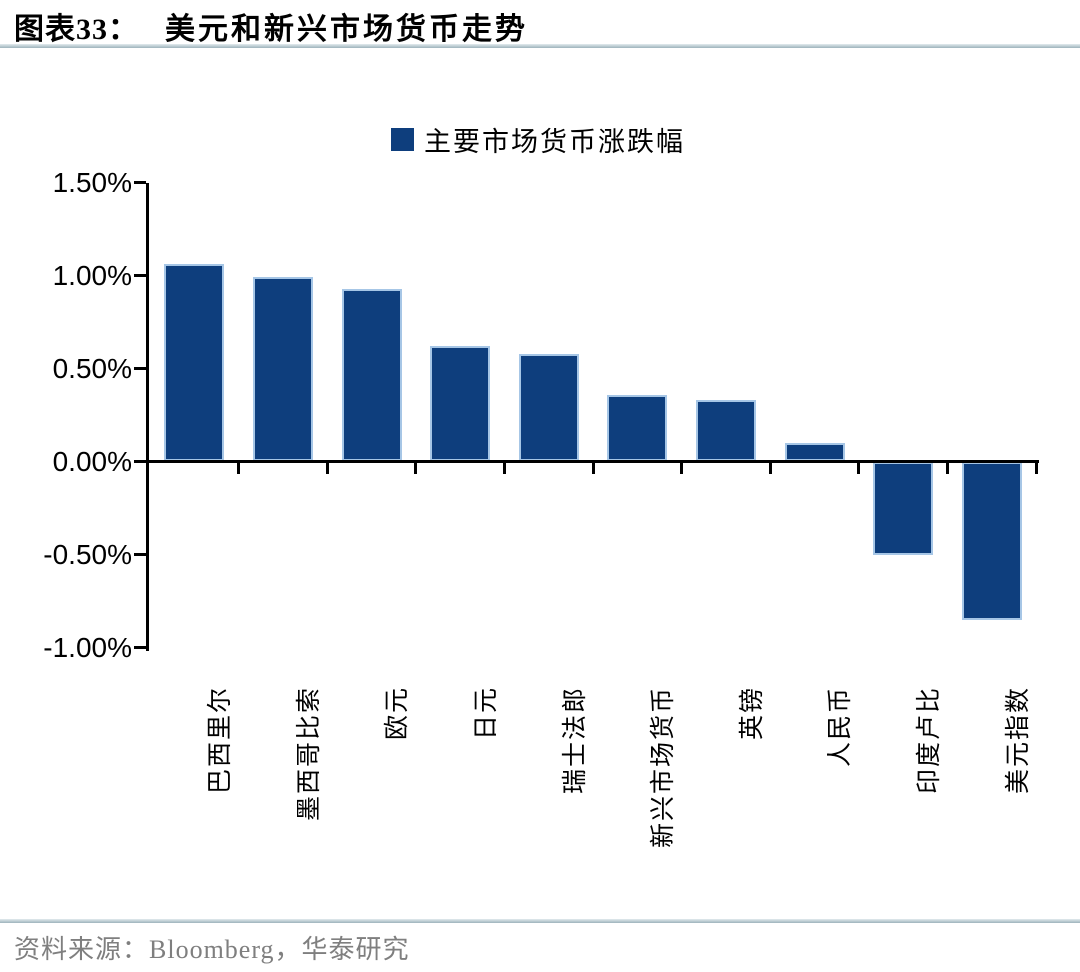  What do you see at coordinates (147, 417) in the screenshot?
I see `y-axis-line` at bounding box center [147, 417].